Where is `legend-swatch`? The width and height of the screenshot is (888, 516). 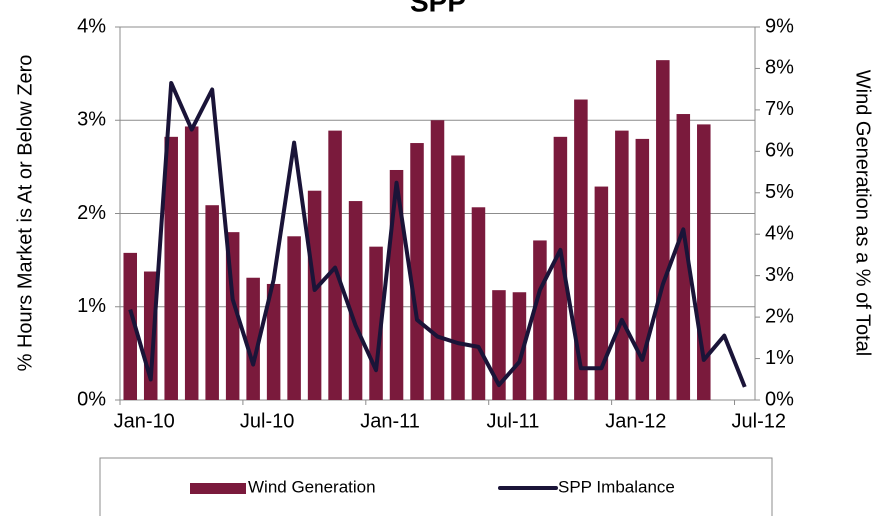 legend-swatch is located at coordinates (218, 488).